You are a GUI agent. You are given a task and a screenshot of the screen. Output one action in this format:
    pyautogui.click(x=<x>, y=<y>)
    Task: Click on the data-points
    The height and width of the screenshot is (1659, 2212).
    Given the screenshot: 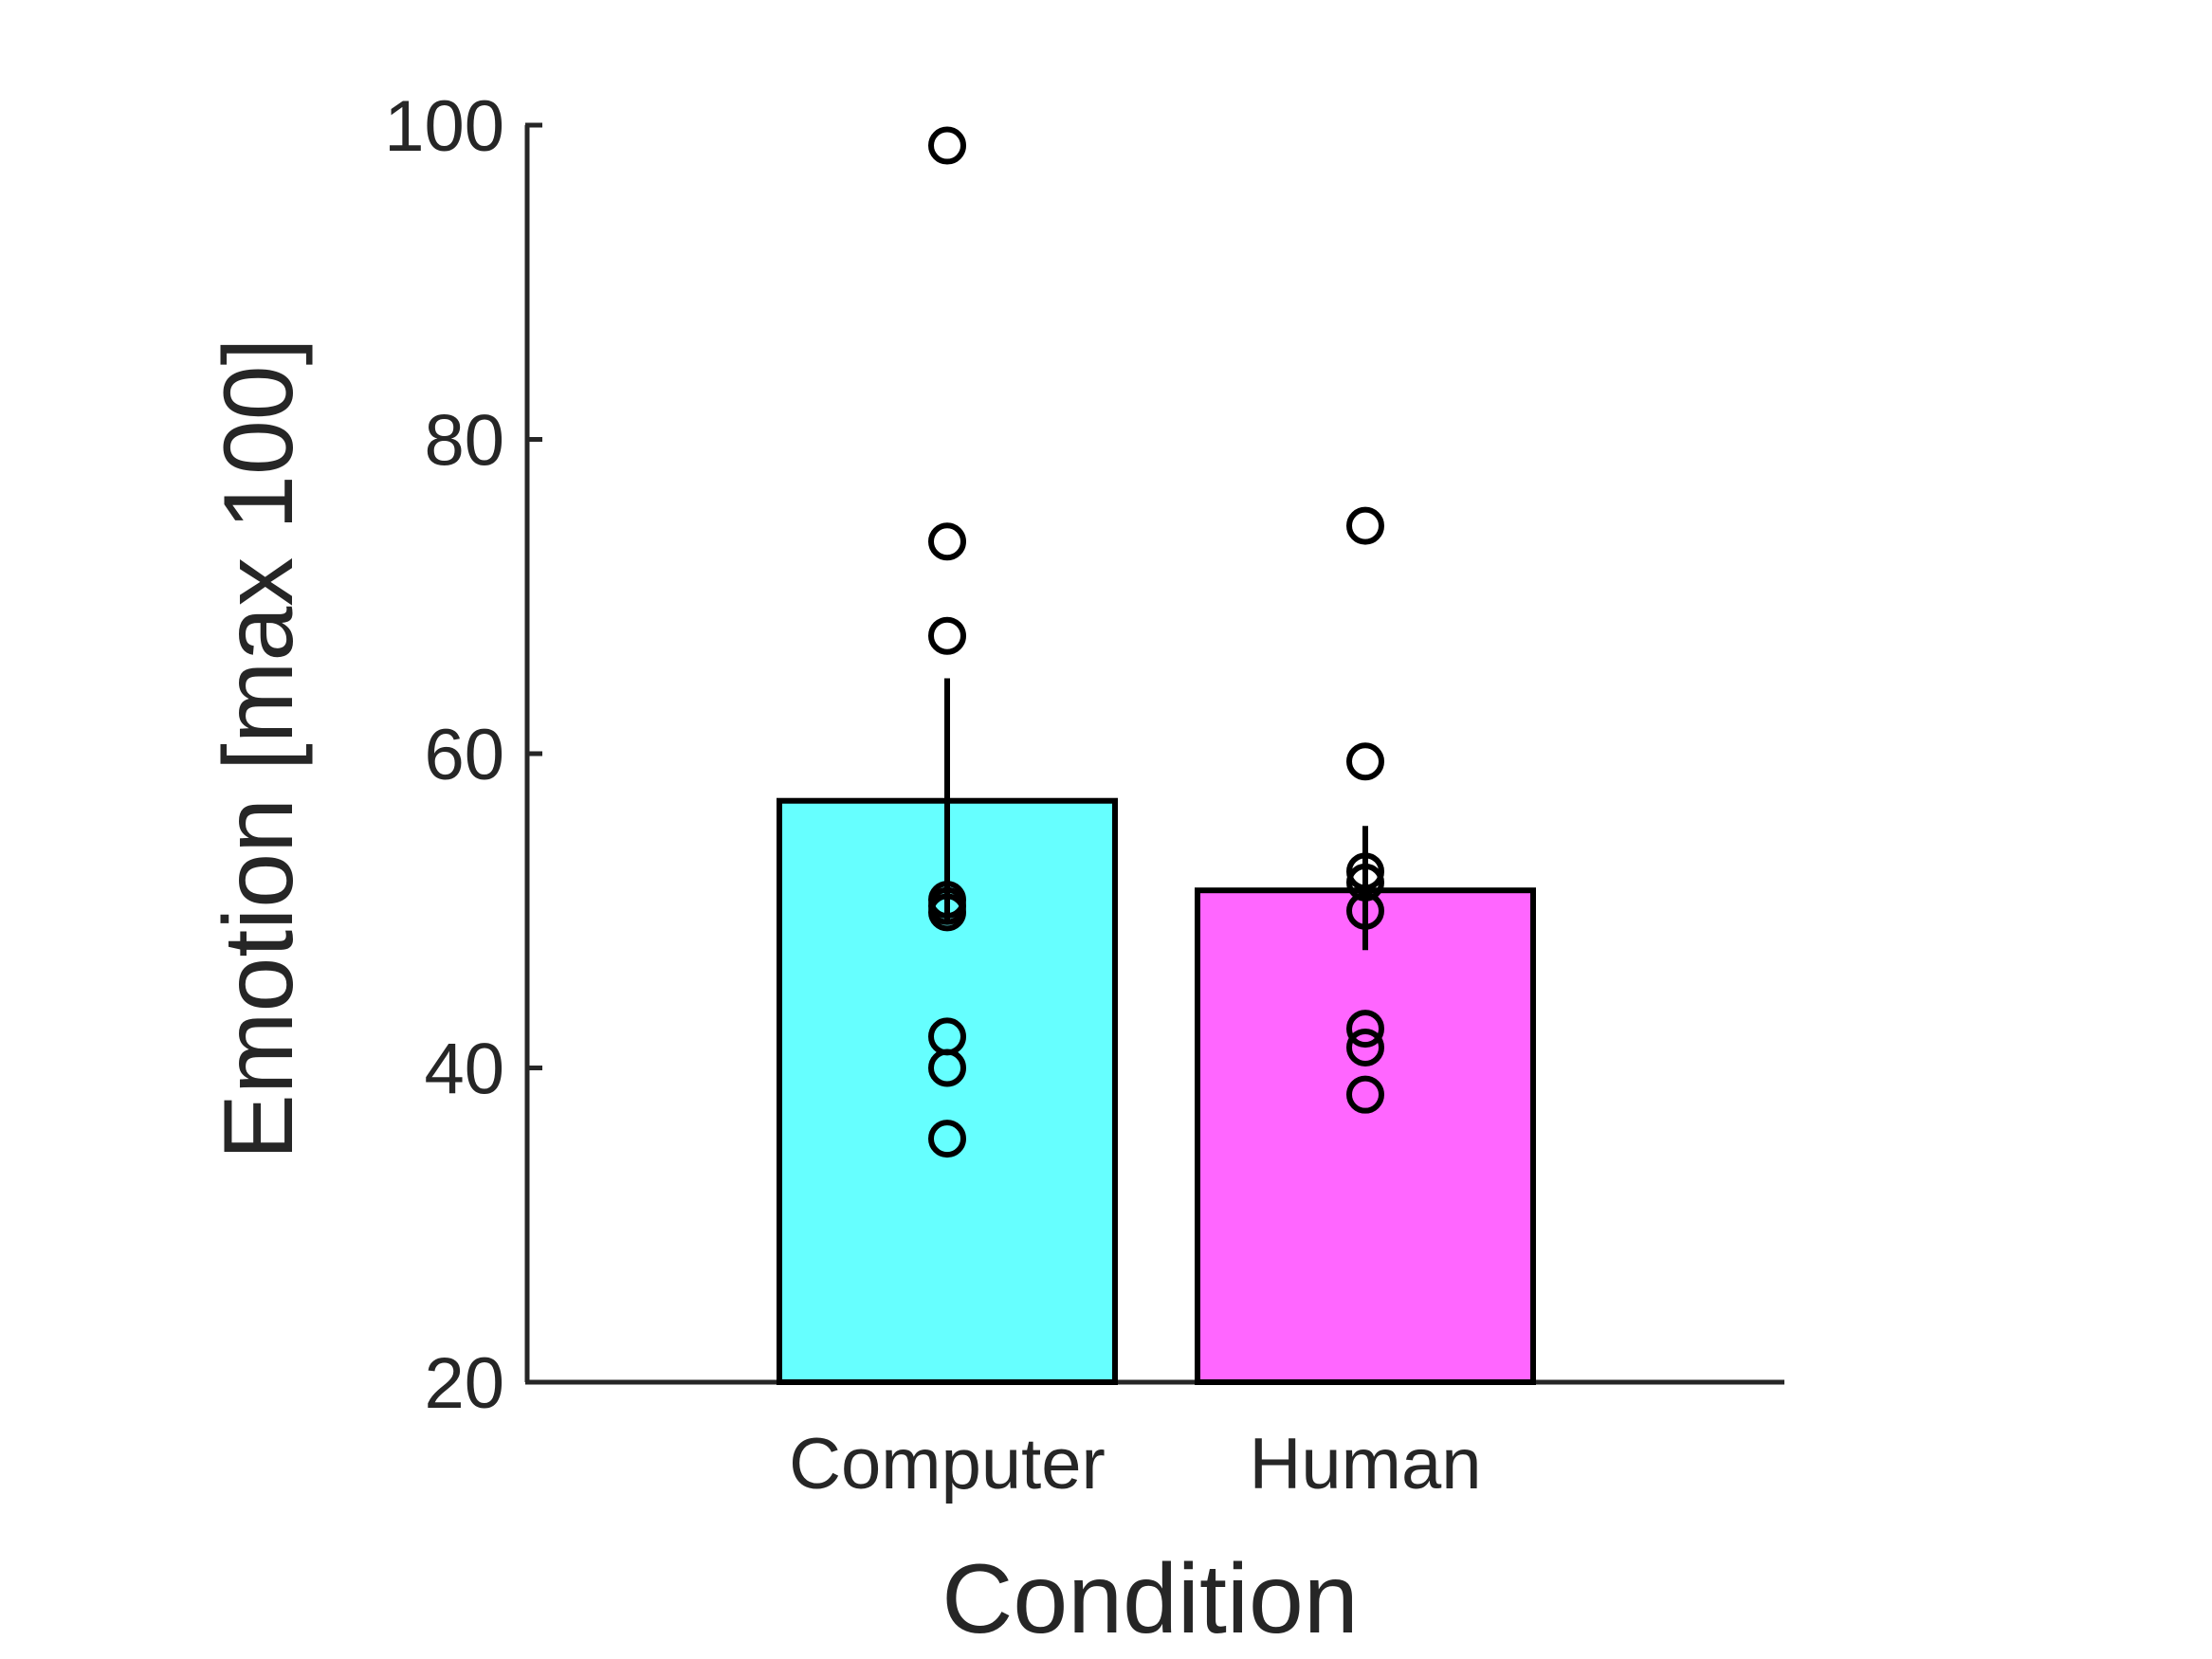 What is the action you would take?
    pyautogui.click(x=1156, y=642)
    